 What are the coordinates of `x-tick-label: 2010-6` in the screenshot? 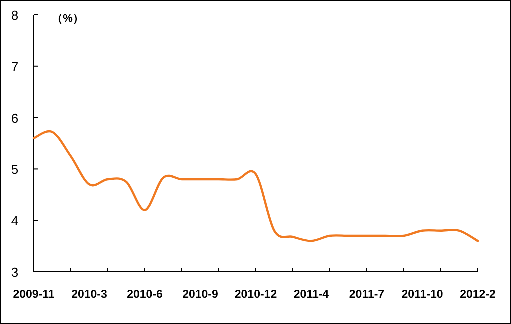 It's located at (145, 295).